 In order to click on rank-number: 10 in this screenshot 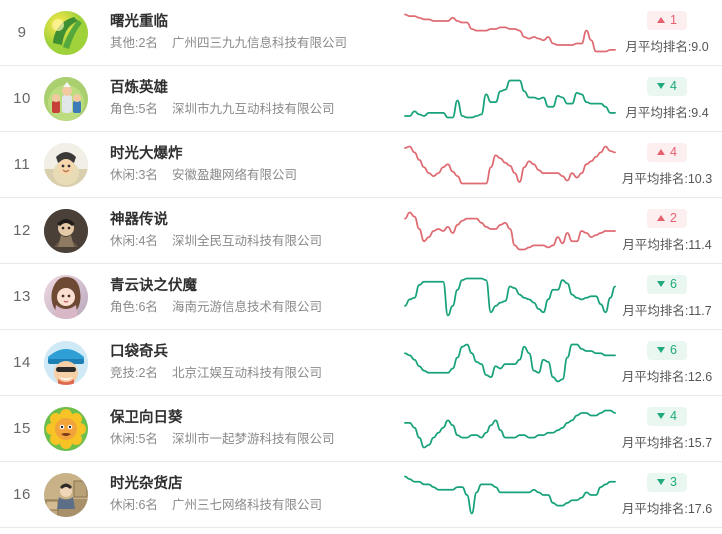, I will do `click(22, 98)`.